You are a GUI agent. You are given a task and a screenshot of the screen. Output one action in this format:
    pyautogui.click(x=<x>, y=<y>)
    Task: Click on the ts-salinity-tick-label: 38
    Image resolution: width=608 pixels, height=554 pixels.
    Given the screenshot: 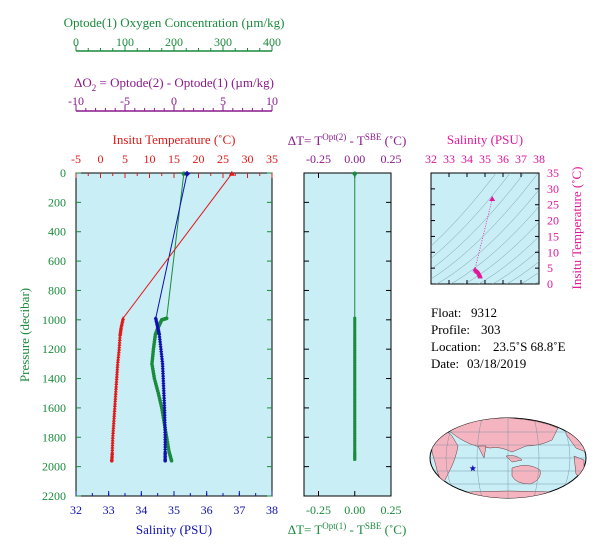 What is the action you would take?
    pyautogui.click(x=539, y=159)
    